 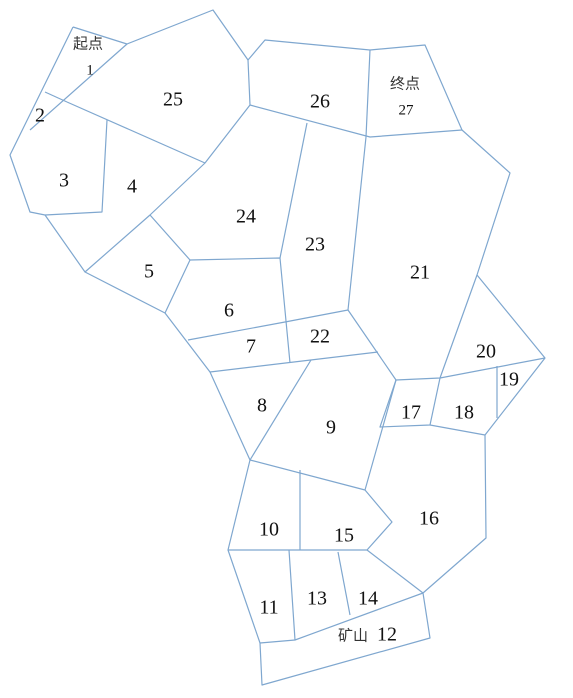 I want to click on end-label: 终点, so click(x=405, y=84).